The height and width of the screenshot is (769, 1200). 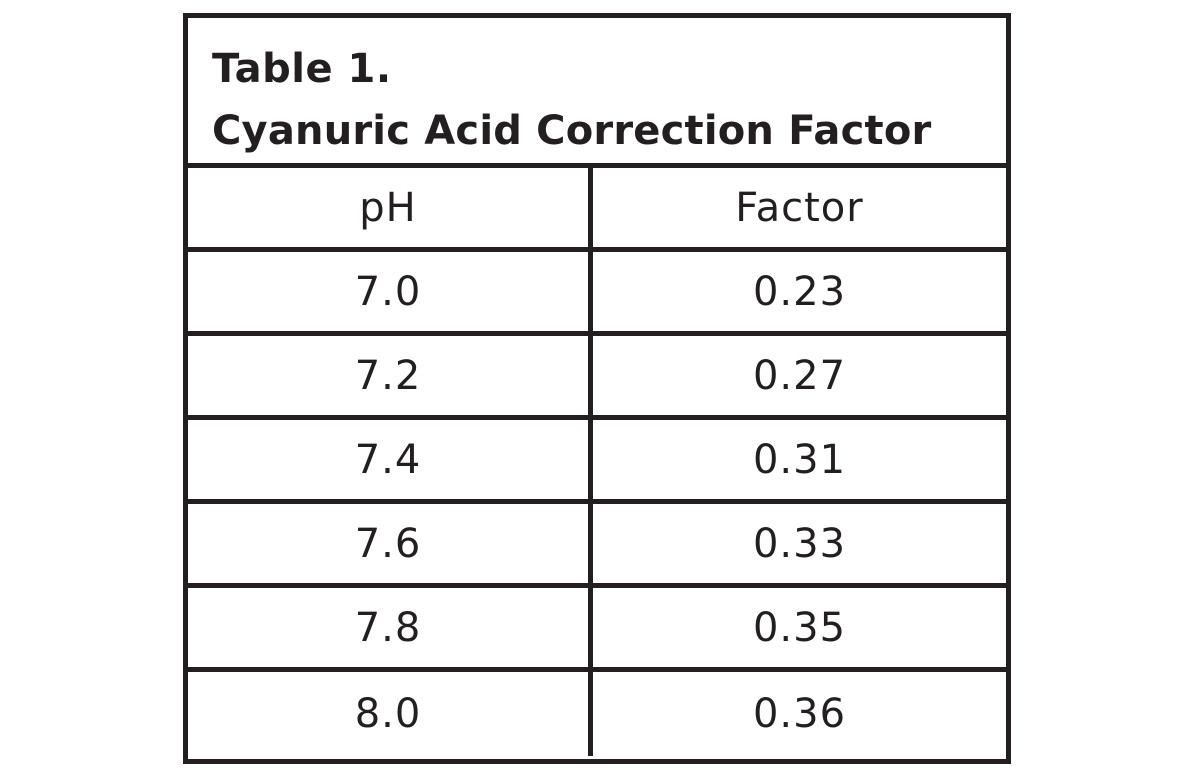 I want to click on ph-cell: 7.0, so click(x=390, y=294).